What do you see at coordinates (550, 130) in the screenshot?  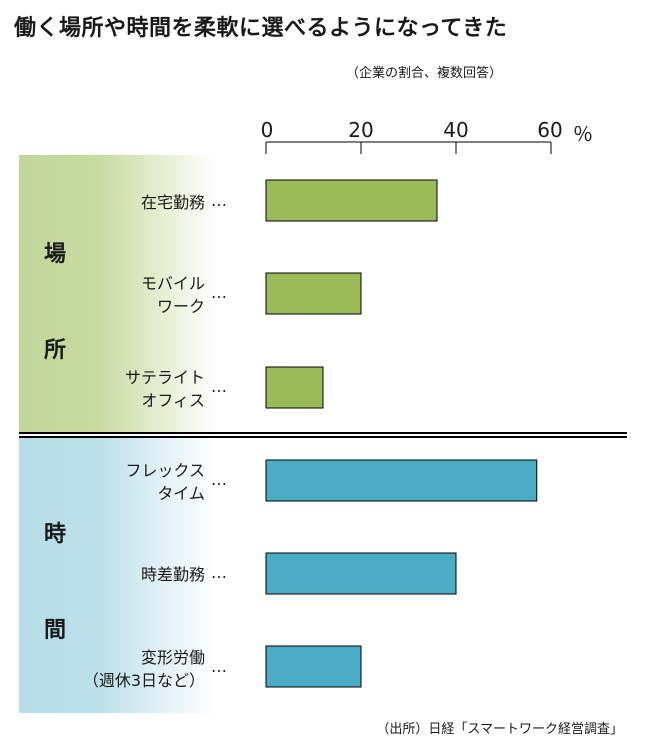 I see `x-tick-label-60: 60` at bounding box center [550, 130].